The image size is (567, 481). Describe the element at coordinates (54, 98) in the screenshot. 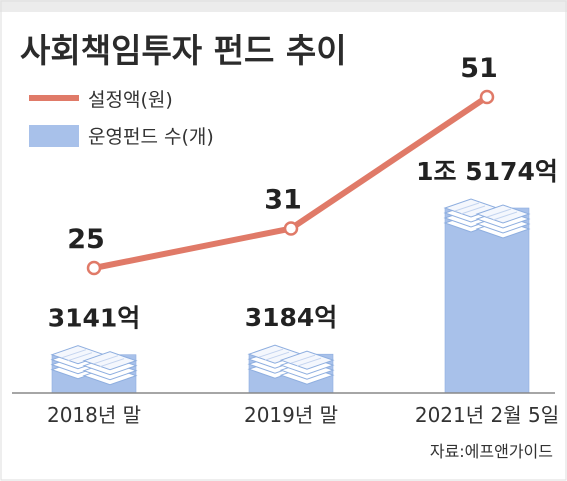

I see `legend-swatch-line` at that location.